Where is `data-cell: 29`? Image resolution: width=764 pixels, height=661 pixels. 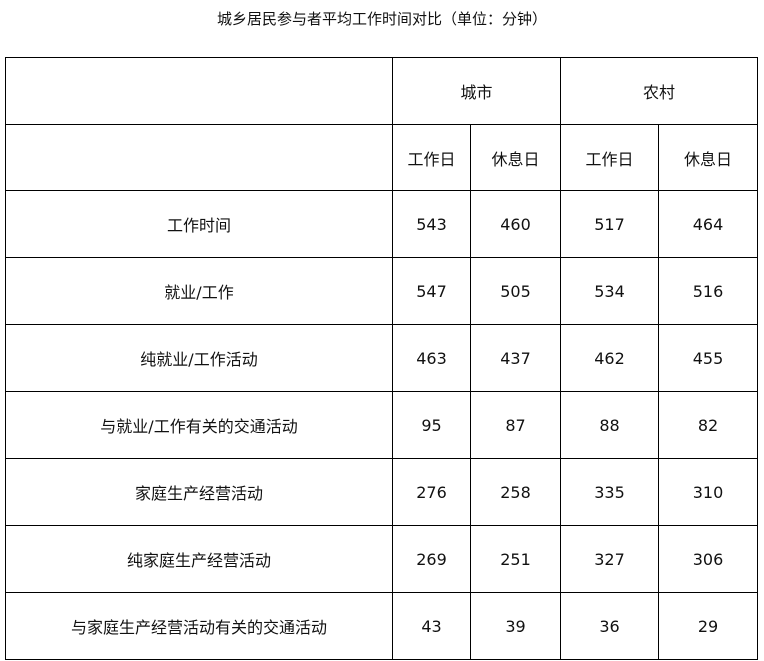 data-cell: 29 is located at coordinates (708, 626).